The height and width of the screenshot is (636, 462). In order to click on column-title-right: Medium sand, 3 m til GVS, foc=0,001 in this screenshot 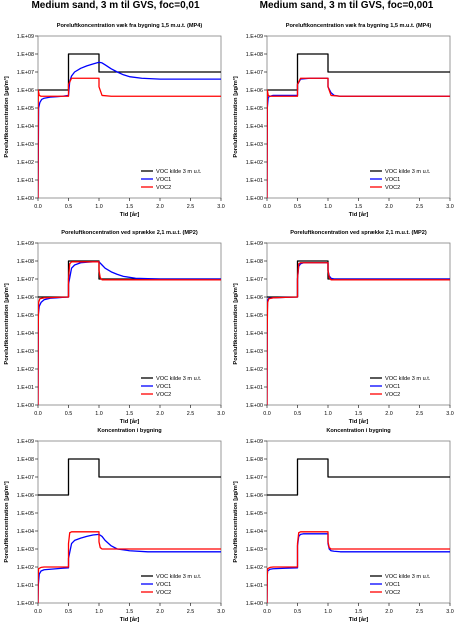, I will do `click(346, 5)`.